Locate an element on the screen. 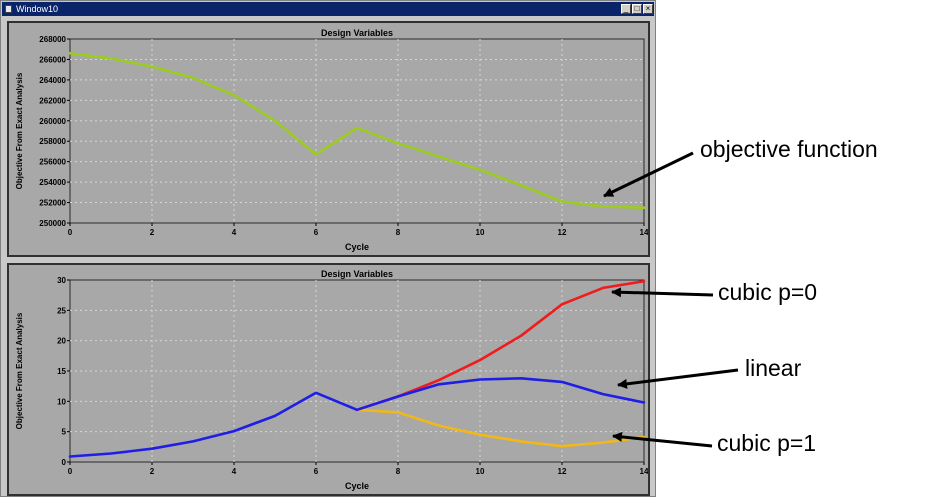 This screenshot has width=936, height=498. y-tick-label: 15 is located at coordinates (61, 371).